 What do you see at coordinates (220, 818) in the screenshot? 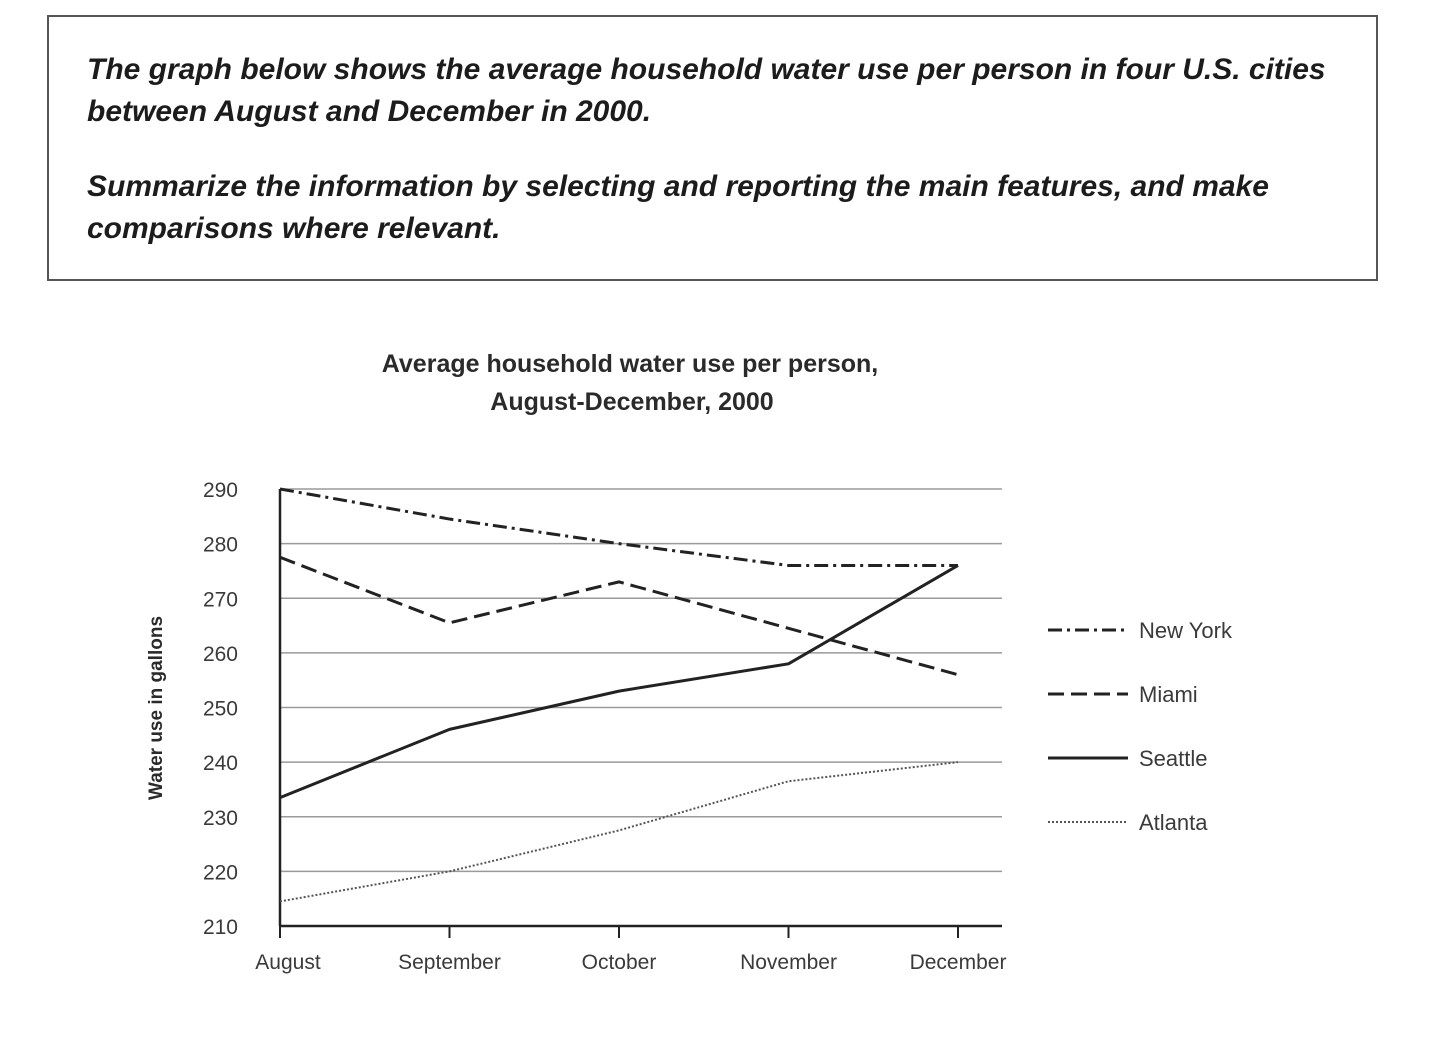
I see `y-tick-label-230: 230` at bounding box center [220, 818].